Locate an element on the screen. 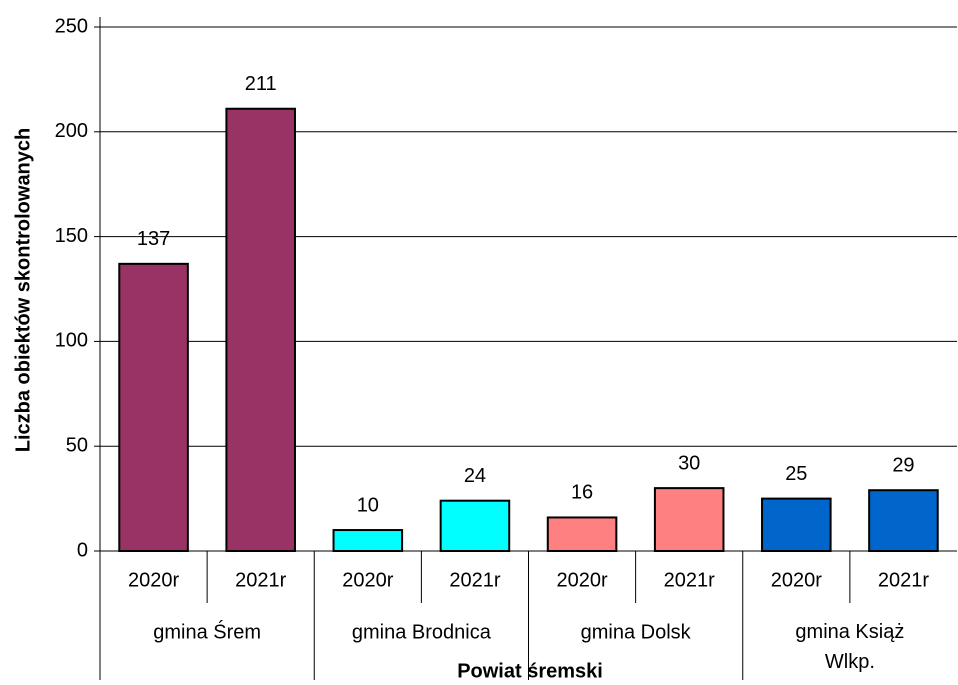 The height and width of the screenshot is (685, 958). value-label: 16 is located at coordinates (582, 493).